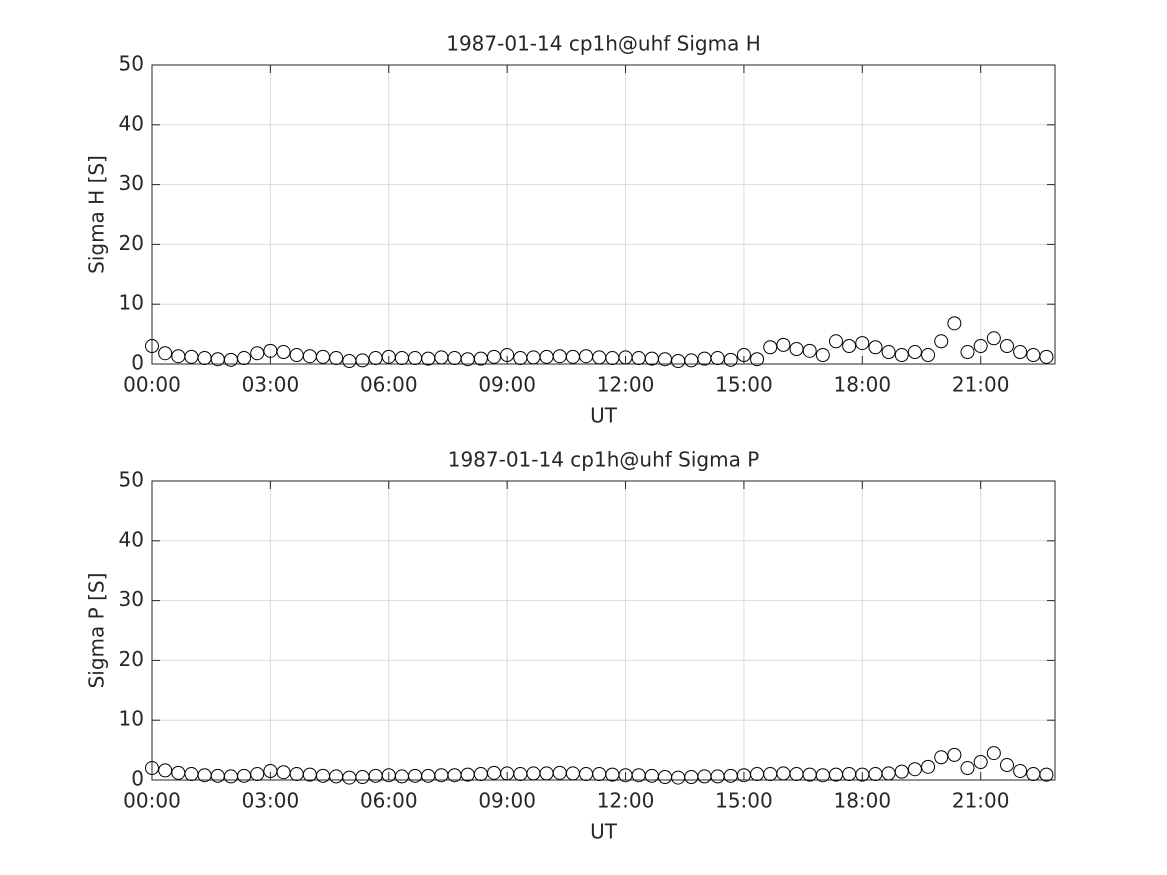 The image size is (1167, 875). What do you see at coordinates (604, 460) in the screenshot?
I see `chart-title: 1987-01-14 cp1h@uhf Sigma P` at bounding box center [604, 460].